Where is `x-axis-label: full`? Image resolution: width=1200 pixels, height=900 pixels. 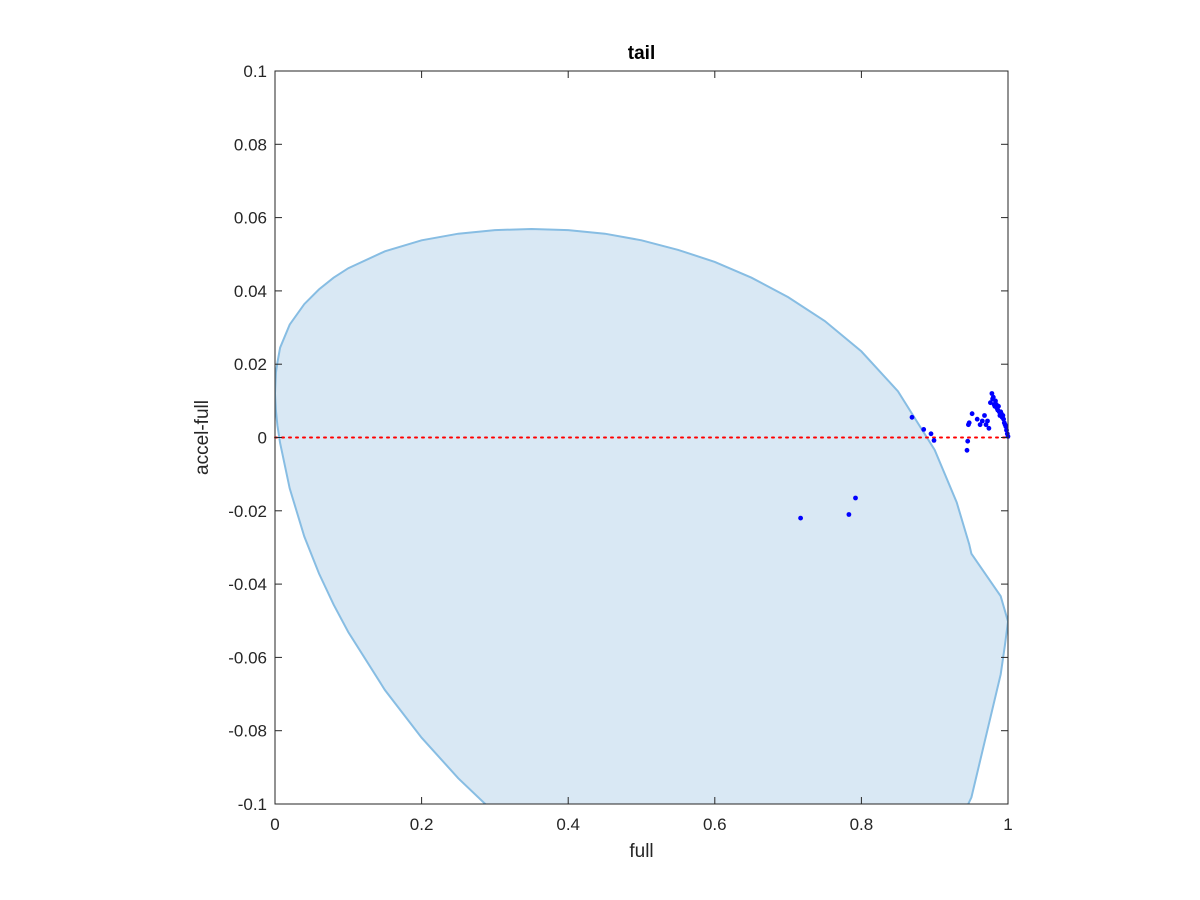
x-axis-label: full is located at coordinates (641, 851).